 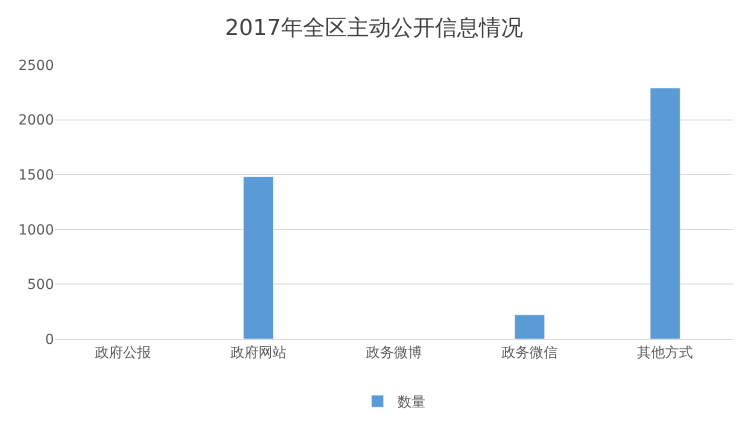 What do you see at coordinates (412, 402) in the screenshot?
I see `legend-label: 数量` at bounding box center [412, 402].